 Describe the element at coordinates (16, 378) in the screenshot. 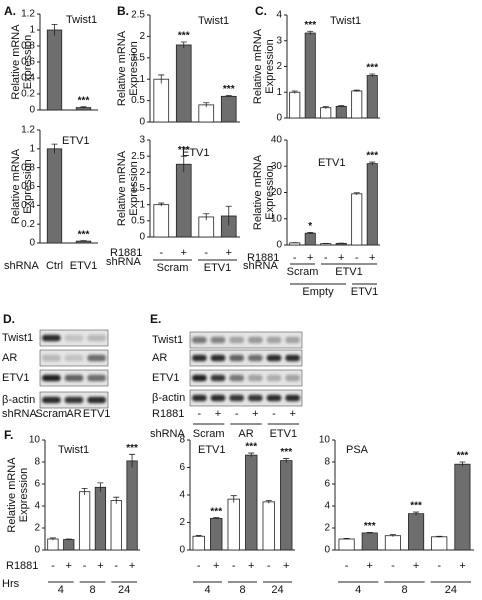

I see `blot-row-label: ETV1` at that location.